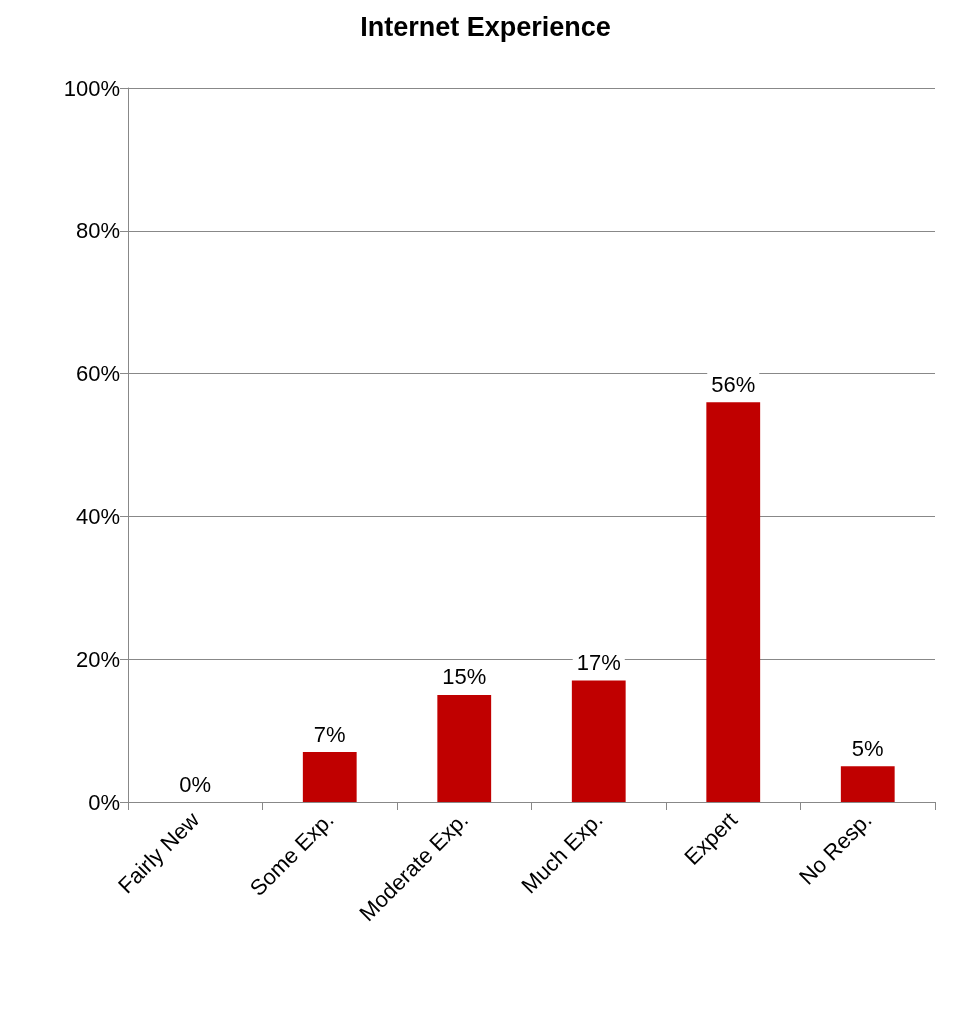 The width and height of the screenshot is (971, 1015). I want to click on chart-title: Internet Experience, so click(485, 26).